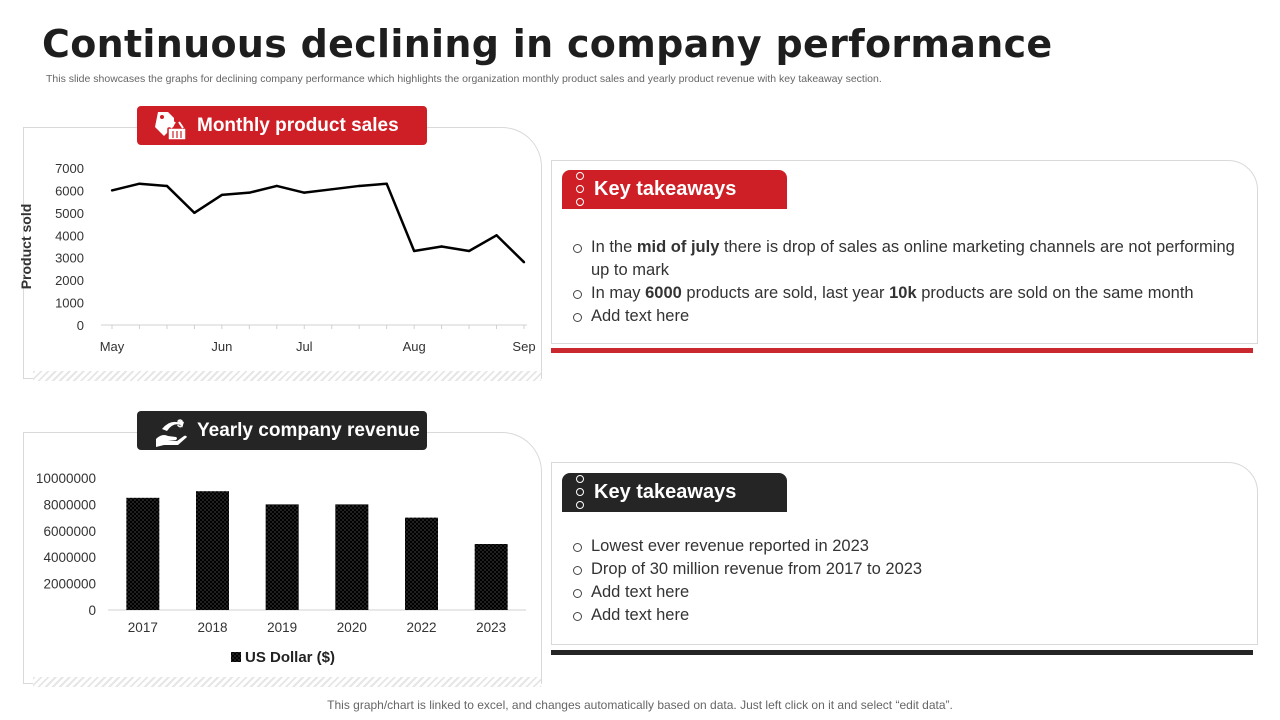 Image resolution: width=1280 pixels, height=720 pixels. What do you see at coordinates (171, 431) in the screenshot?
I see `hand-money-icon: $` at bounding box center [171, 431].